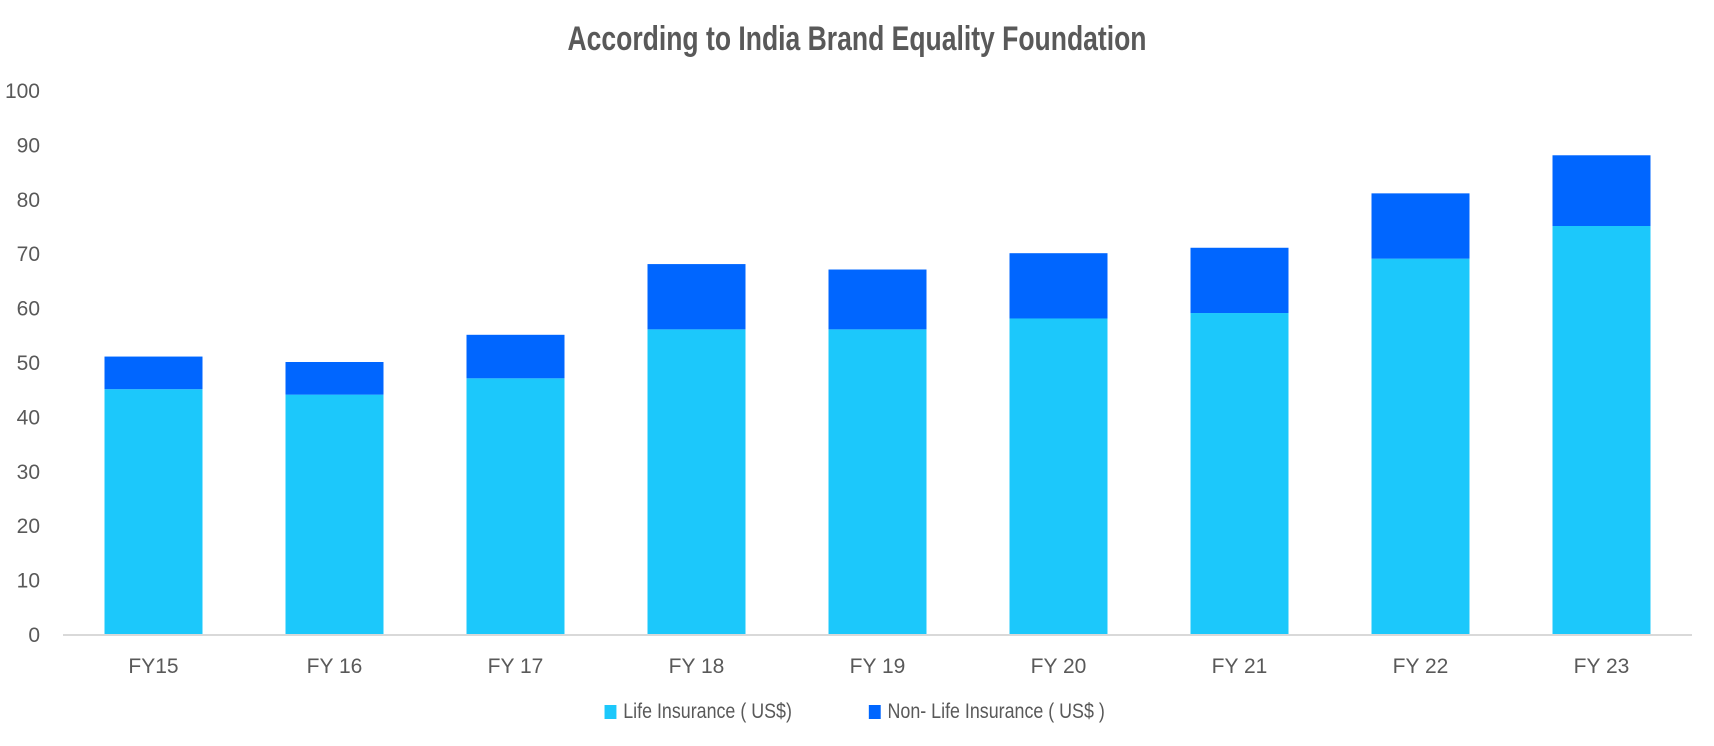 The image size is (1714, 746). I want to click on x-tick-label: FY 18, so click(697, 666).